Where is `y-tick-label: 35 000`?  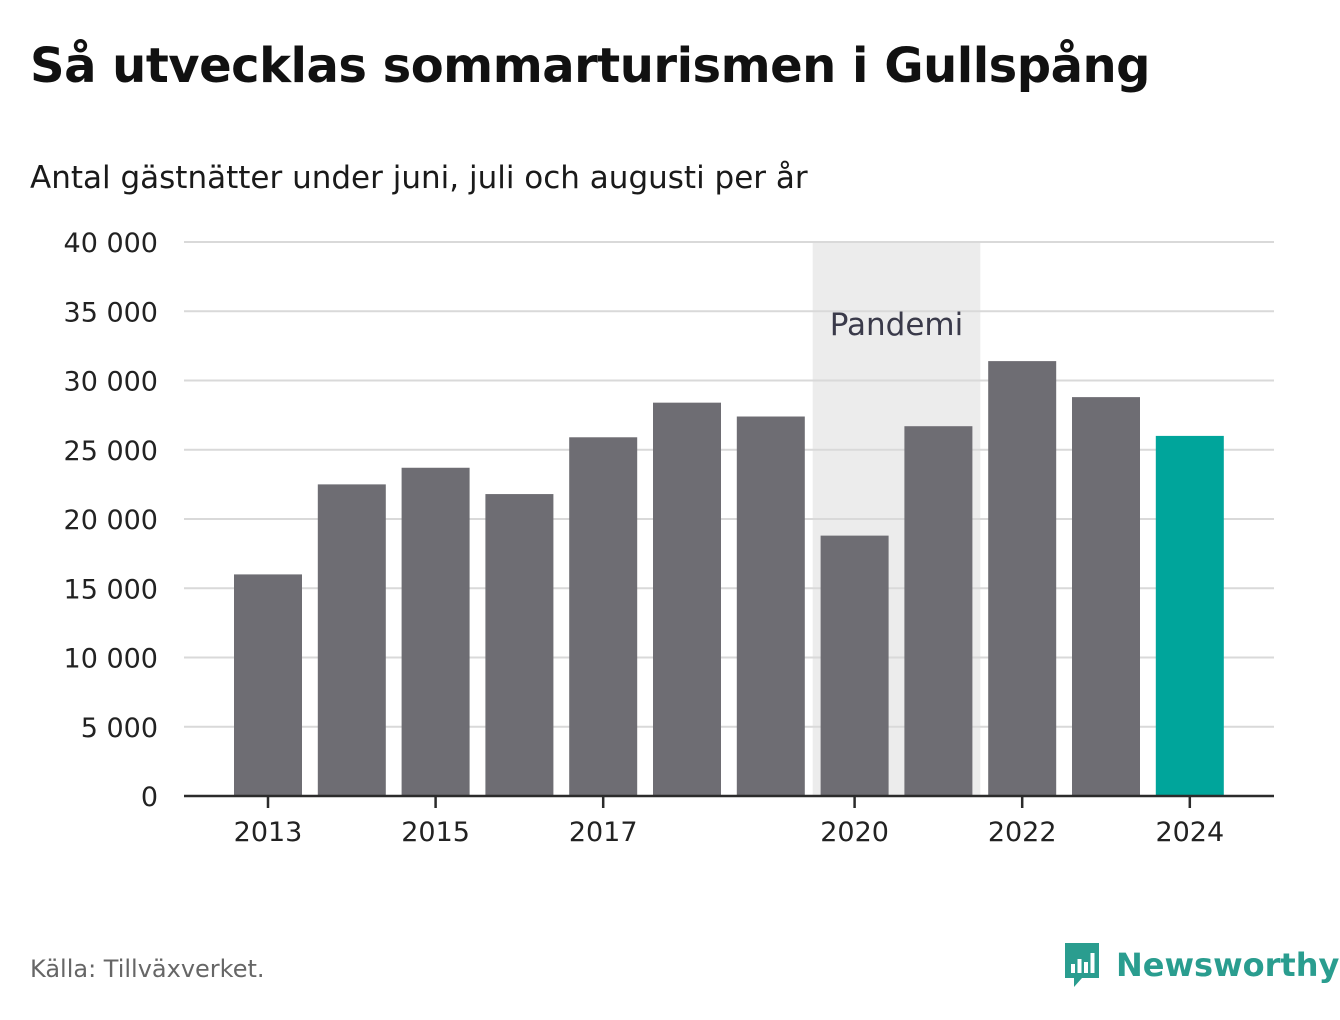 y-tick-label: 35 000 is located at coordinates (111, 312).